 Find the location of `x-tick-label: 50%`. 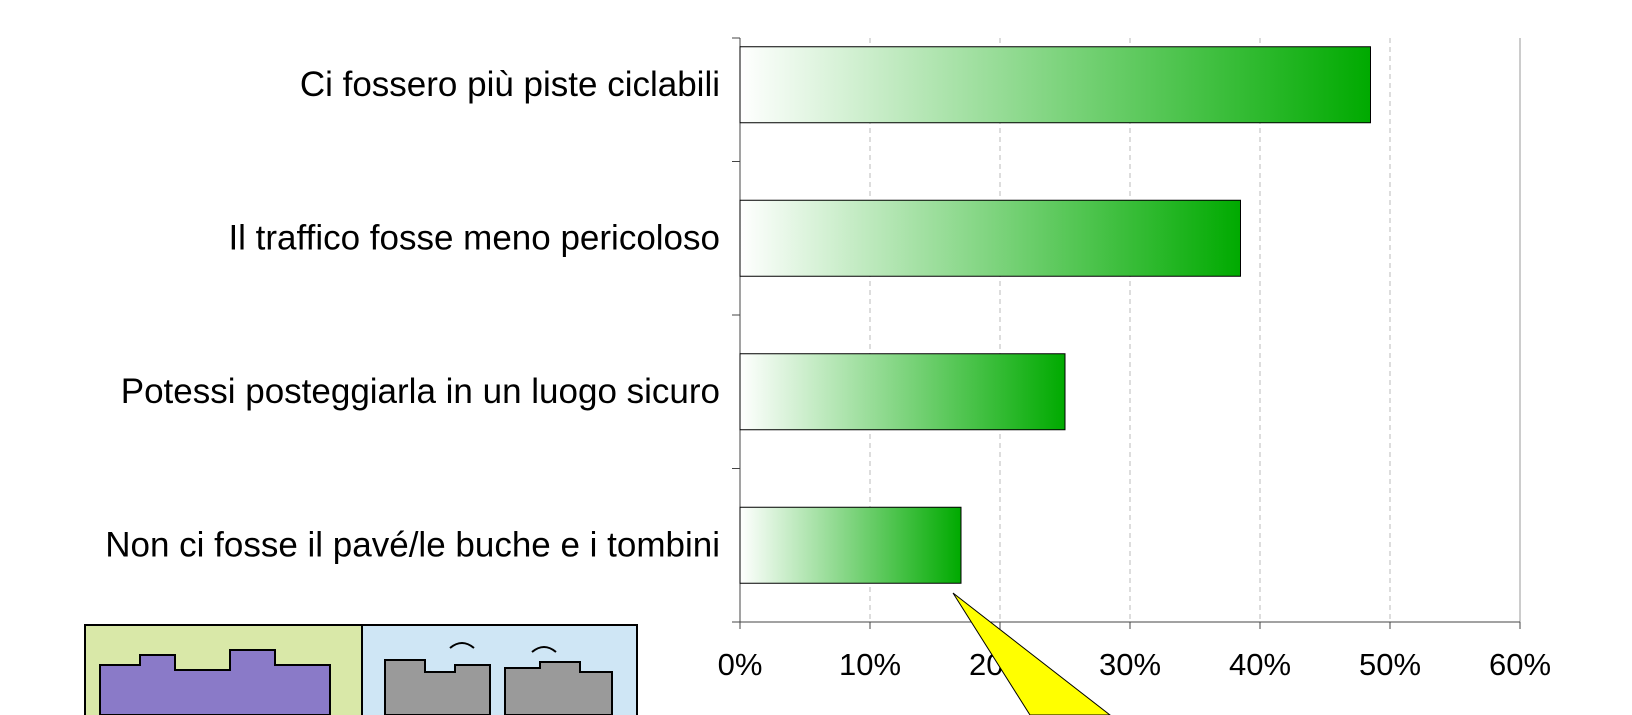

x-tick-label: 50% is located at coordinates (1390, 664).